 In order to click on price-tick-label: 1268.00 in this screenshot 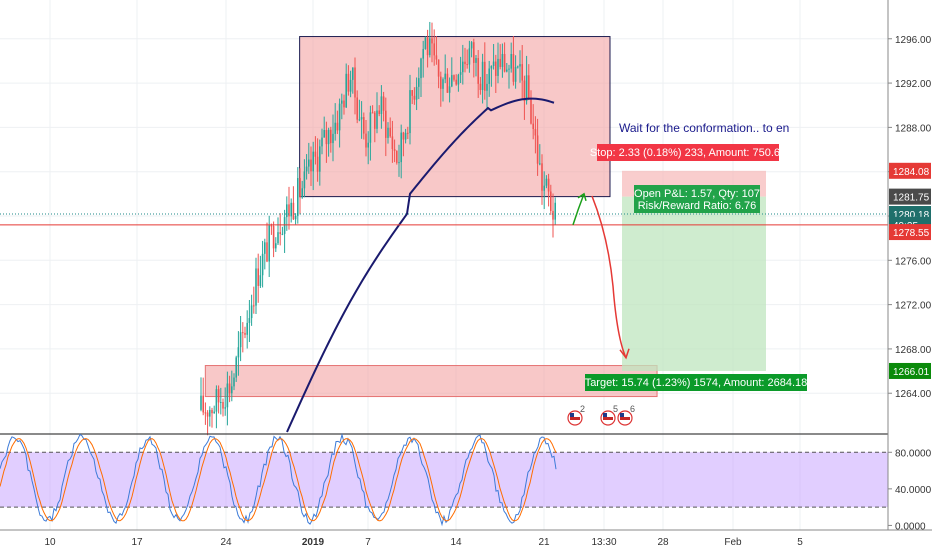, I will do `click(913, 350)`.